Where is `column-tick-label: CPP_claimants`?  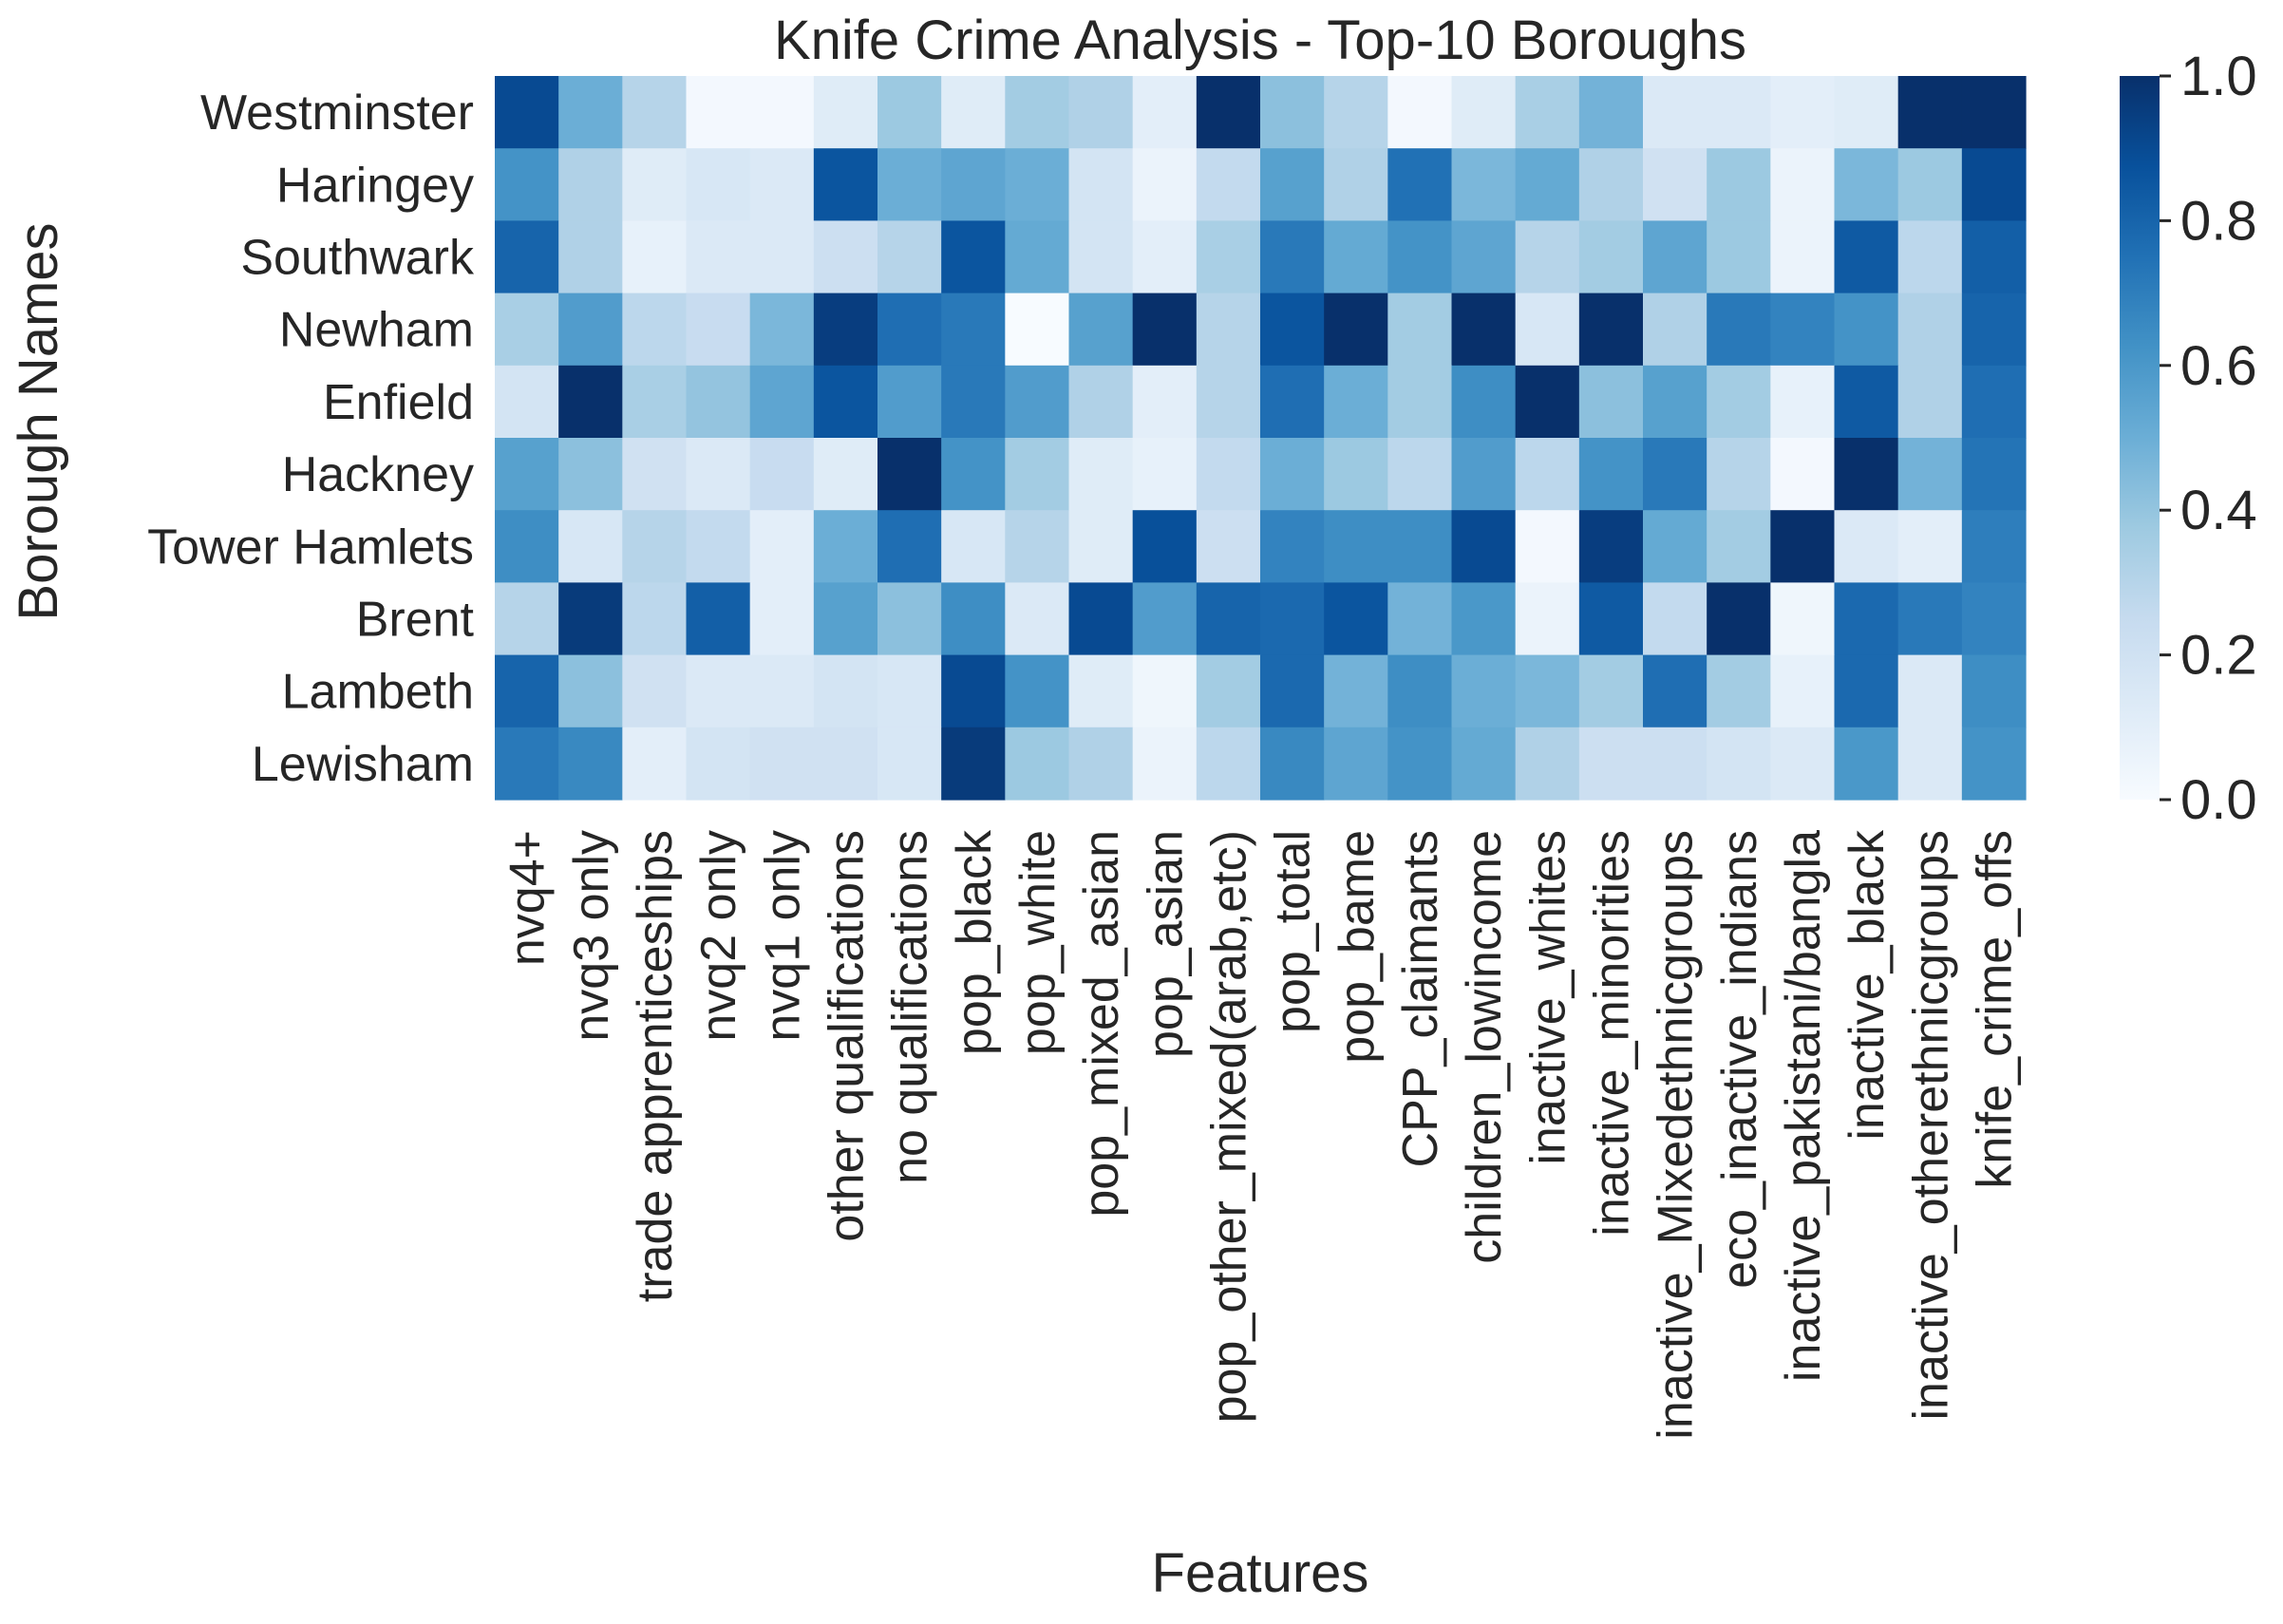 column-tick-label: CPP_claimants is located at coordinates (1421, 998).